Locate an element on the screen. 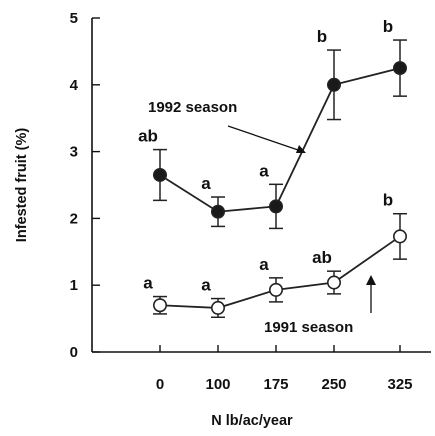 The image size is (435, 436). x-tick-label: 250 is located at coordinates (333, 384).